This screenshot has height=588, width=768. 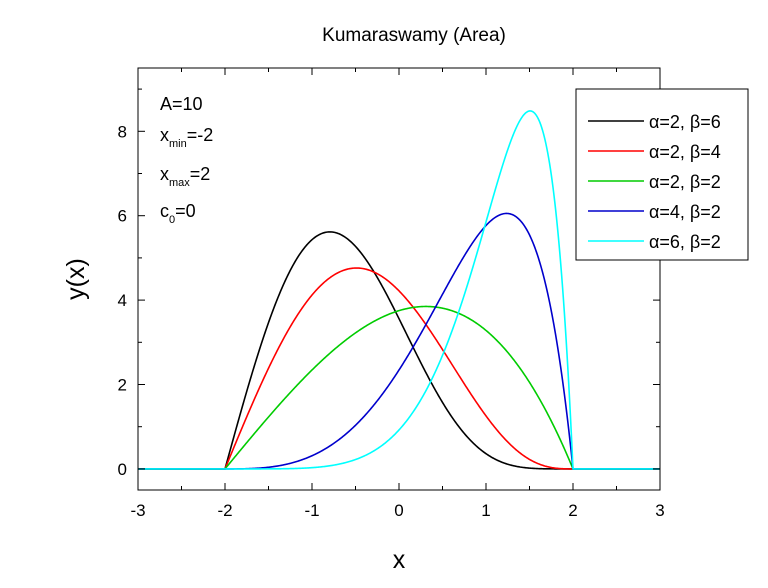 I want to click on param-a: A=10, so click(x=181, y=104).